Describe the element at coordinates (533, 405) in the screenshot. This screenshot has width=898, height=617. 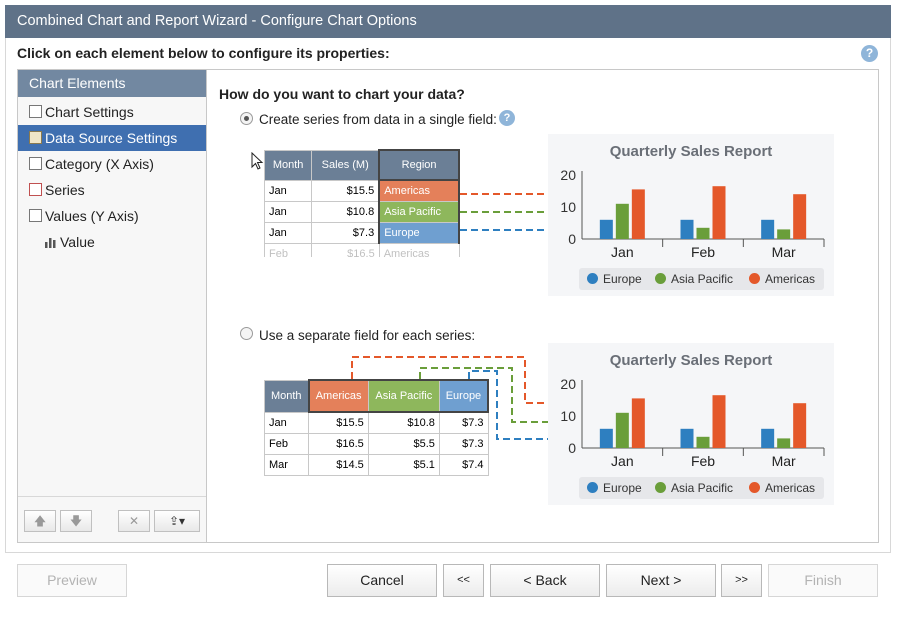
I see `connector-europe` at that location.